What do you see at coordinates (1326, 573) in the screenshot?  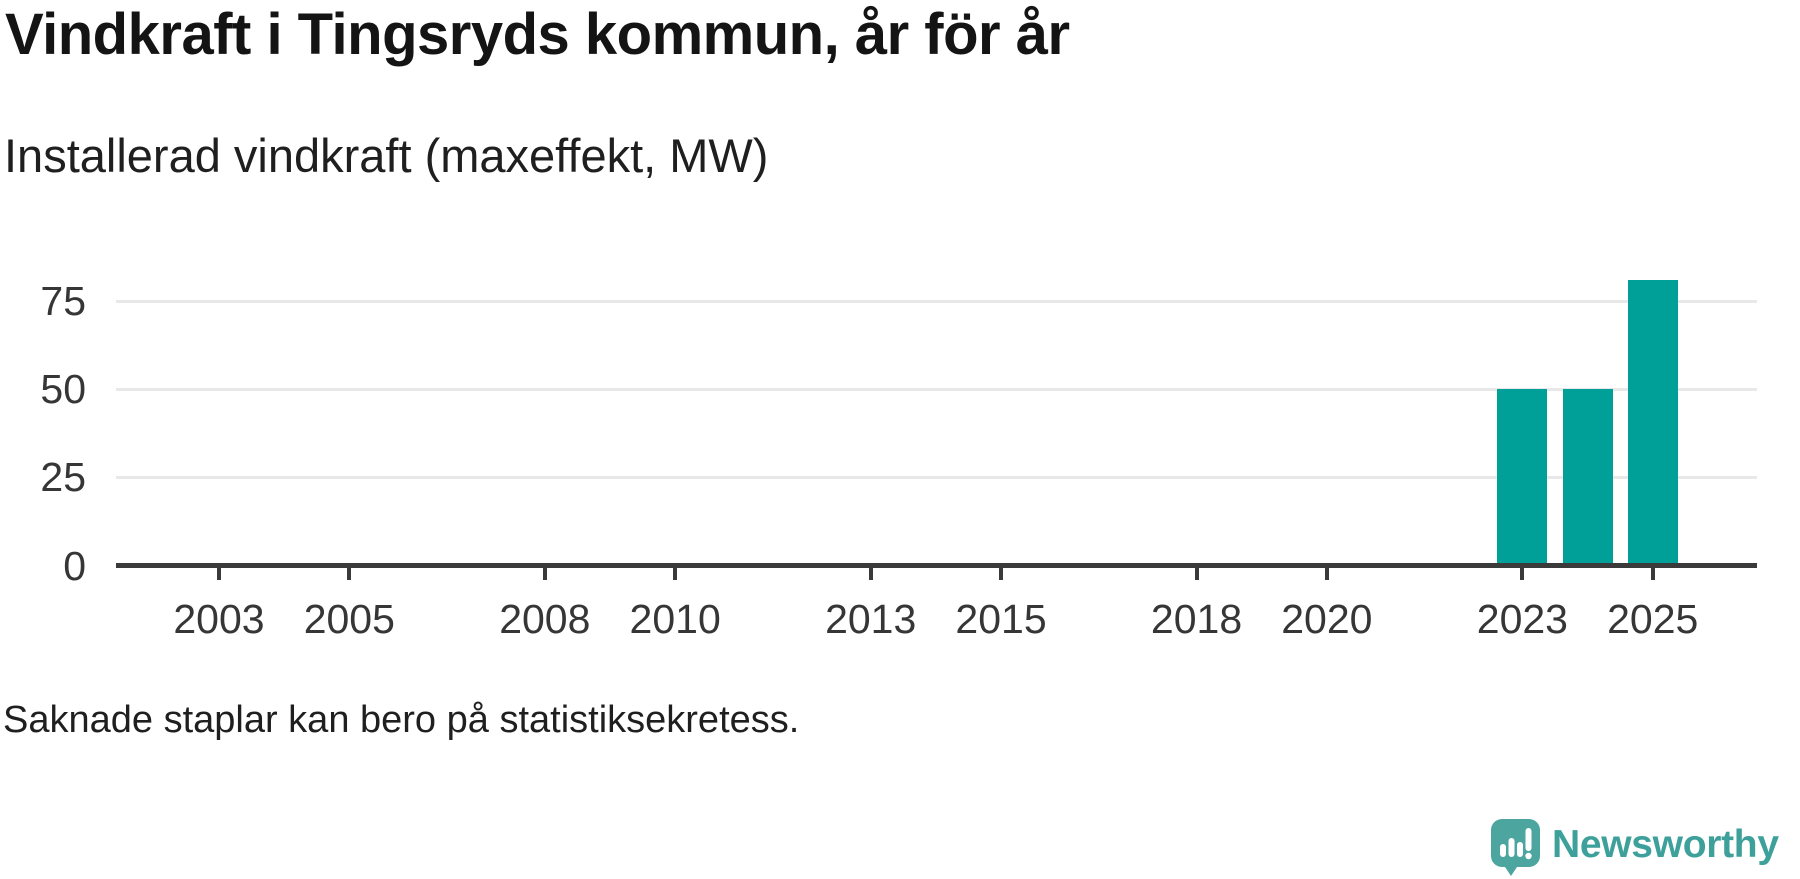 I see `x-tick-2020` at bounding box center [1326, 573].